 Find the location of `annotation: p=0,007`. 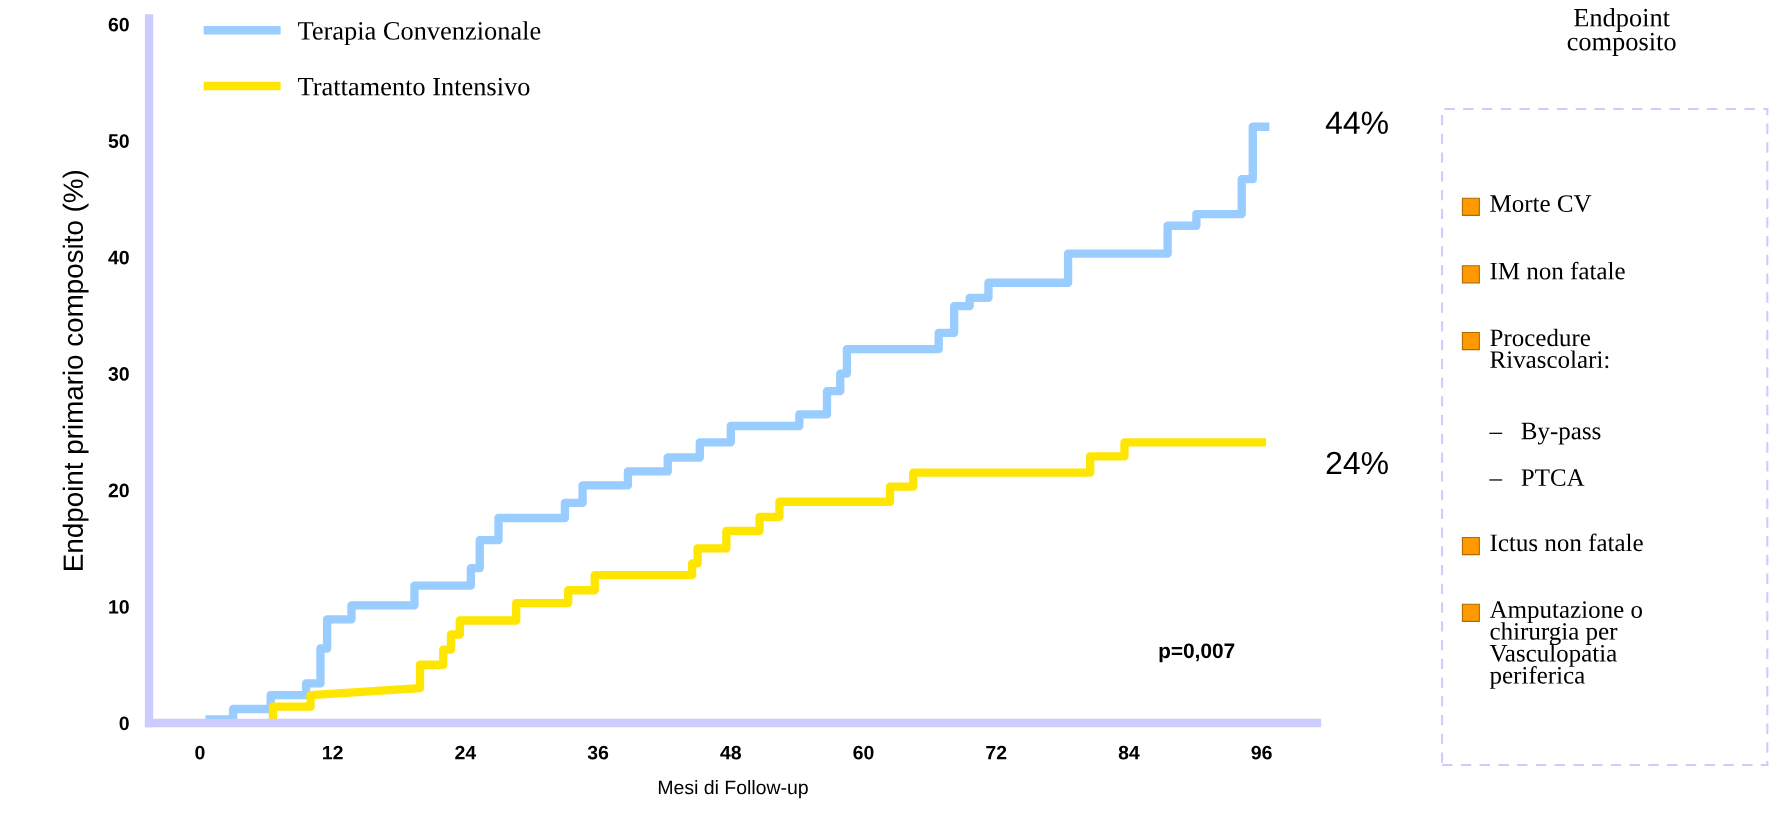

annotation: p=0,007 is located at coordinates (1197, 653).